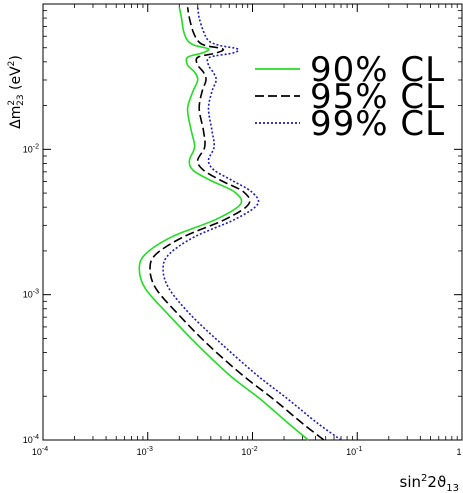 This screenshot has width=463, height=493. I want to click on x-tick-label: 10⁻², so click(249, 451).